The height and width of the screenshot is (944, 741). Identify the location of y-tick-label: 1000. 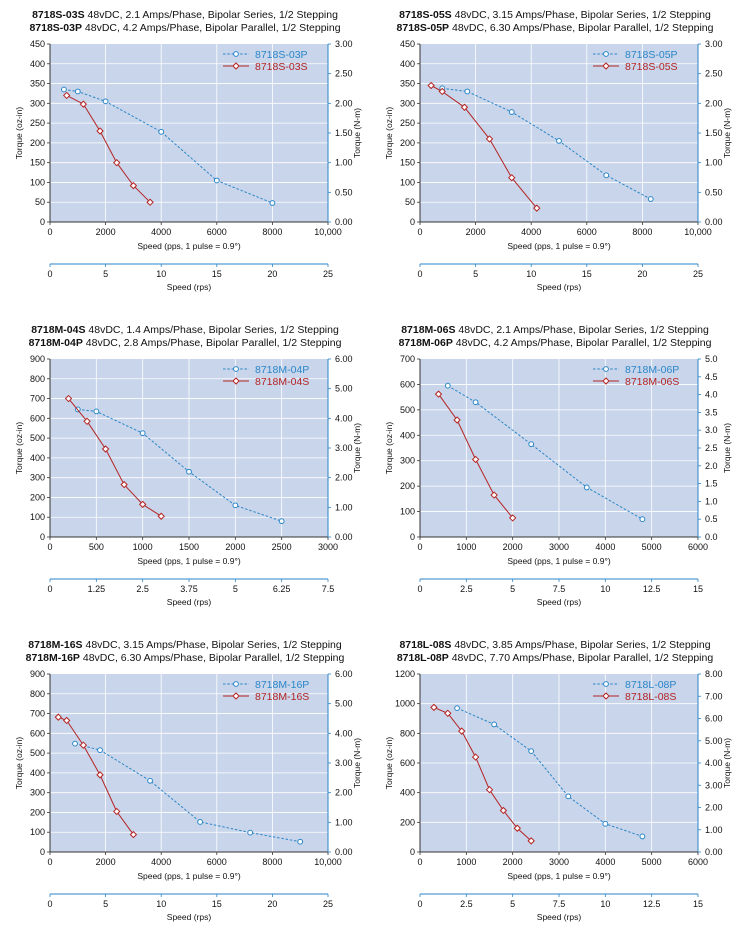
(405, 704).